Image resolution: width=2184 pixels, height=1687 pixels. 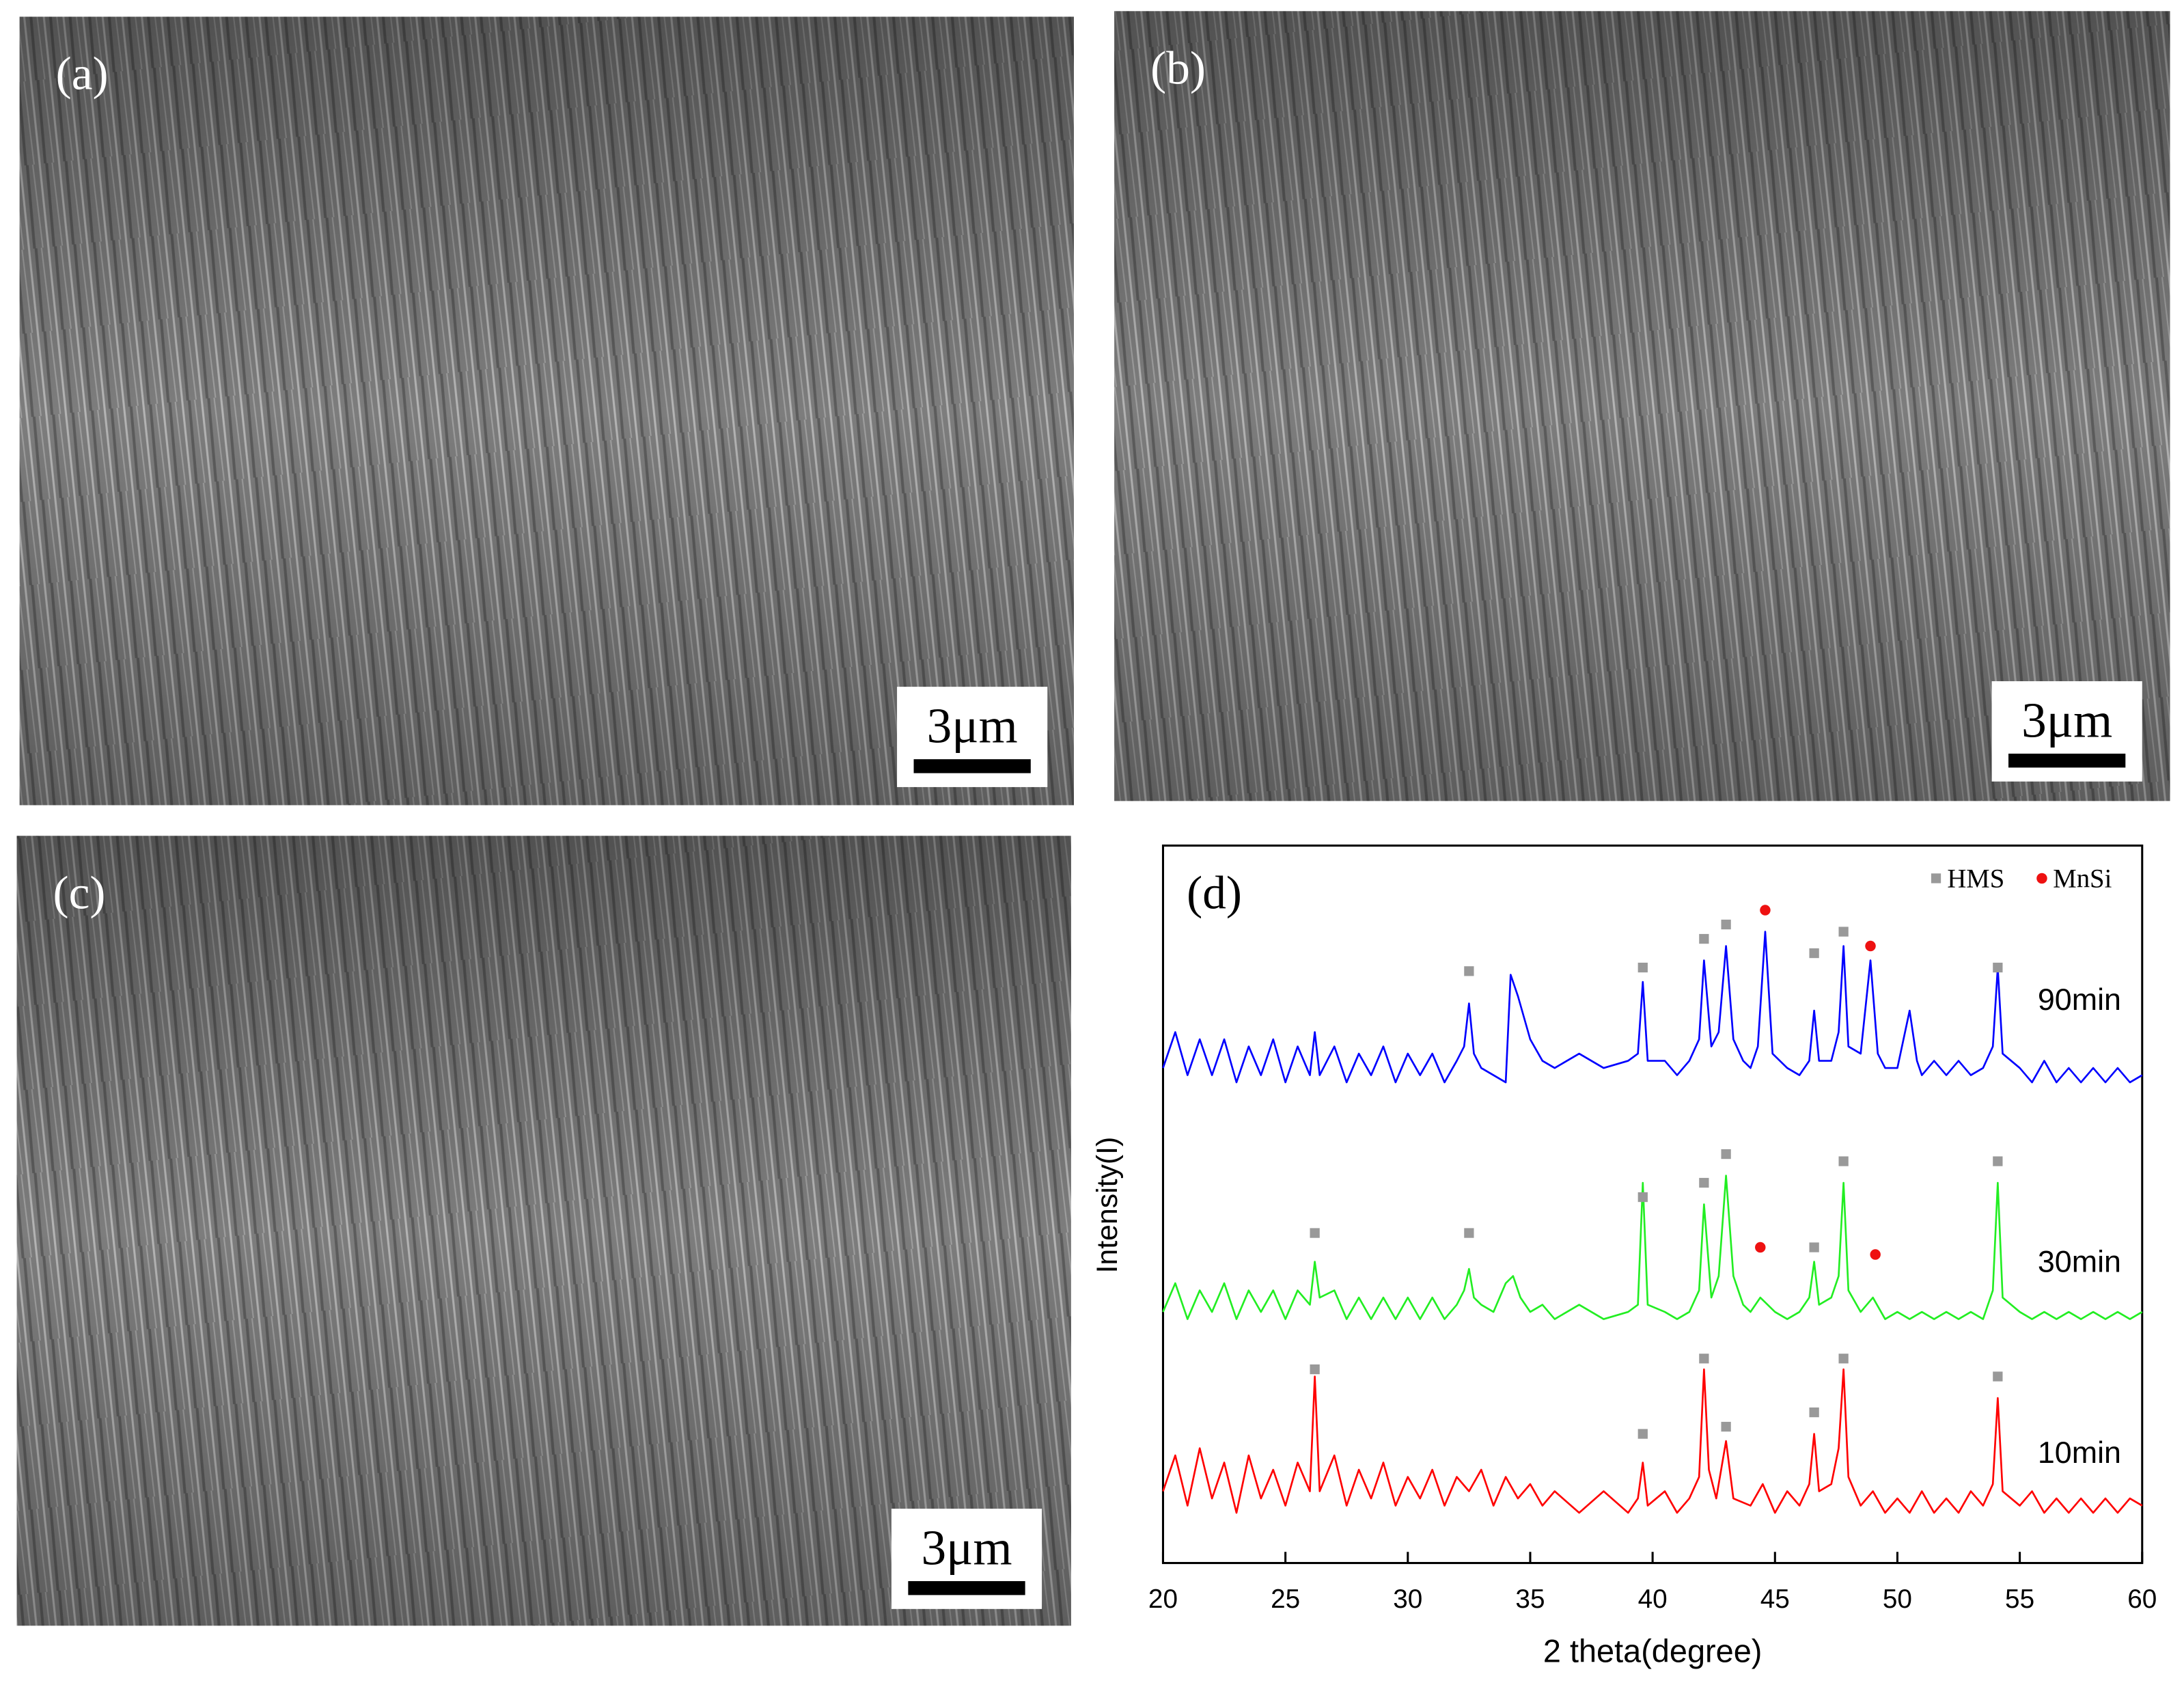 What do you see at coordinates (1653, 1651) in the screenshot?
I see `x-axis-label: 2 theta(degree)` at bounding box center [1653, 1651].